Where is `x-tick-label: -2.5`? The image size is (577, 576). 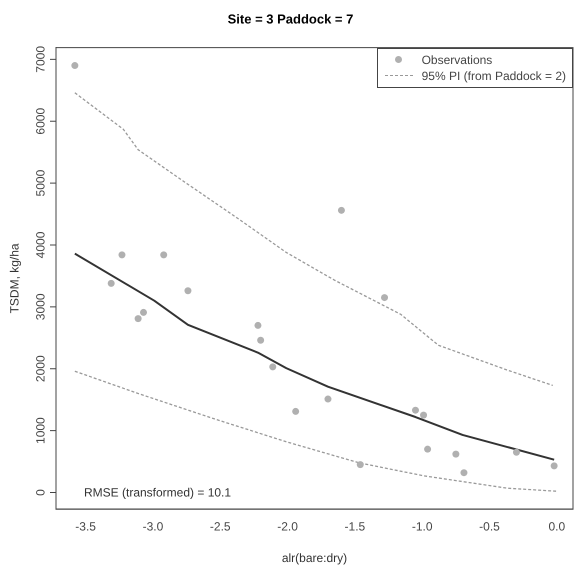 x-tick-label: -2.5 is located at coordinates (220, 527).